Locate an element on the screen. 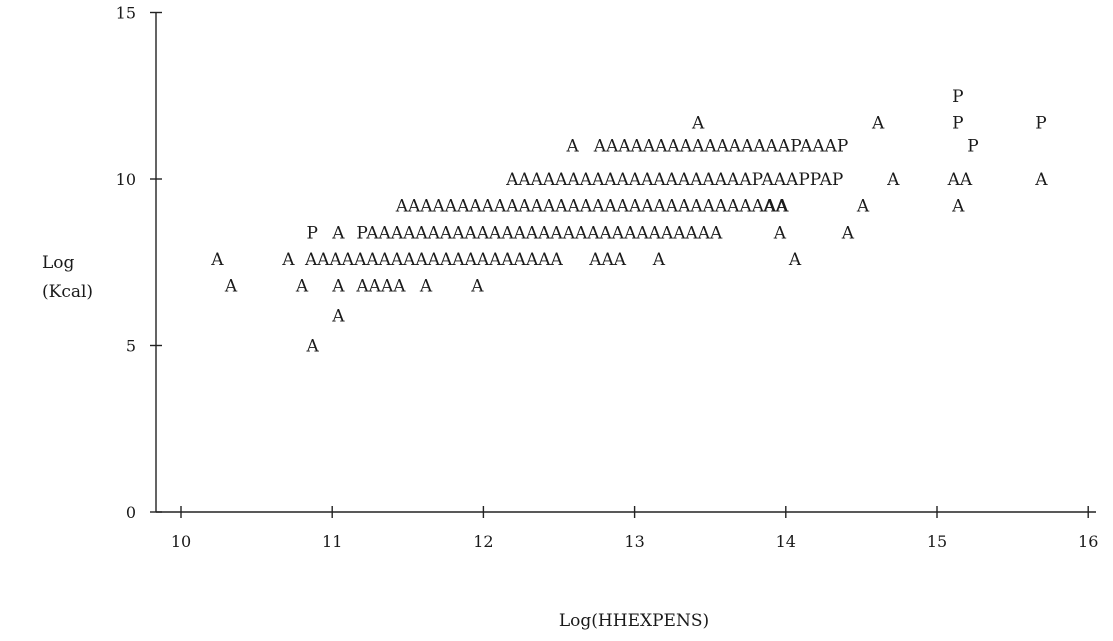 This screenshot has width=1113, height=641. x-tick-label: 13 is located at coordinates (634, 541).